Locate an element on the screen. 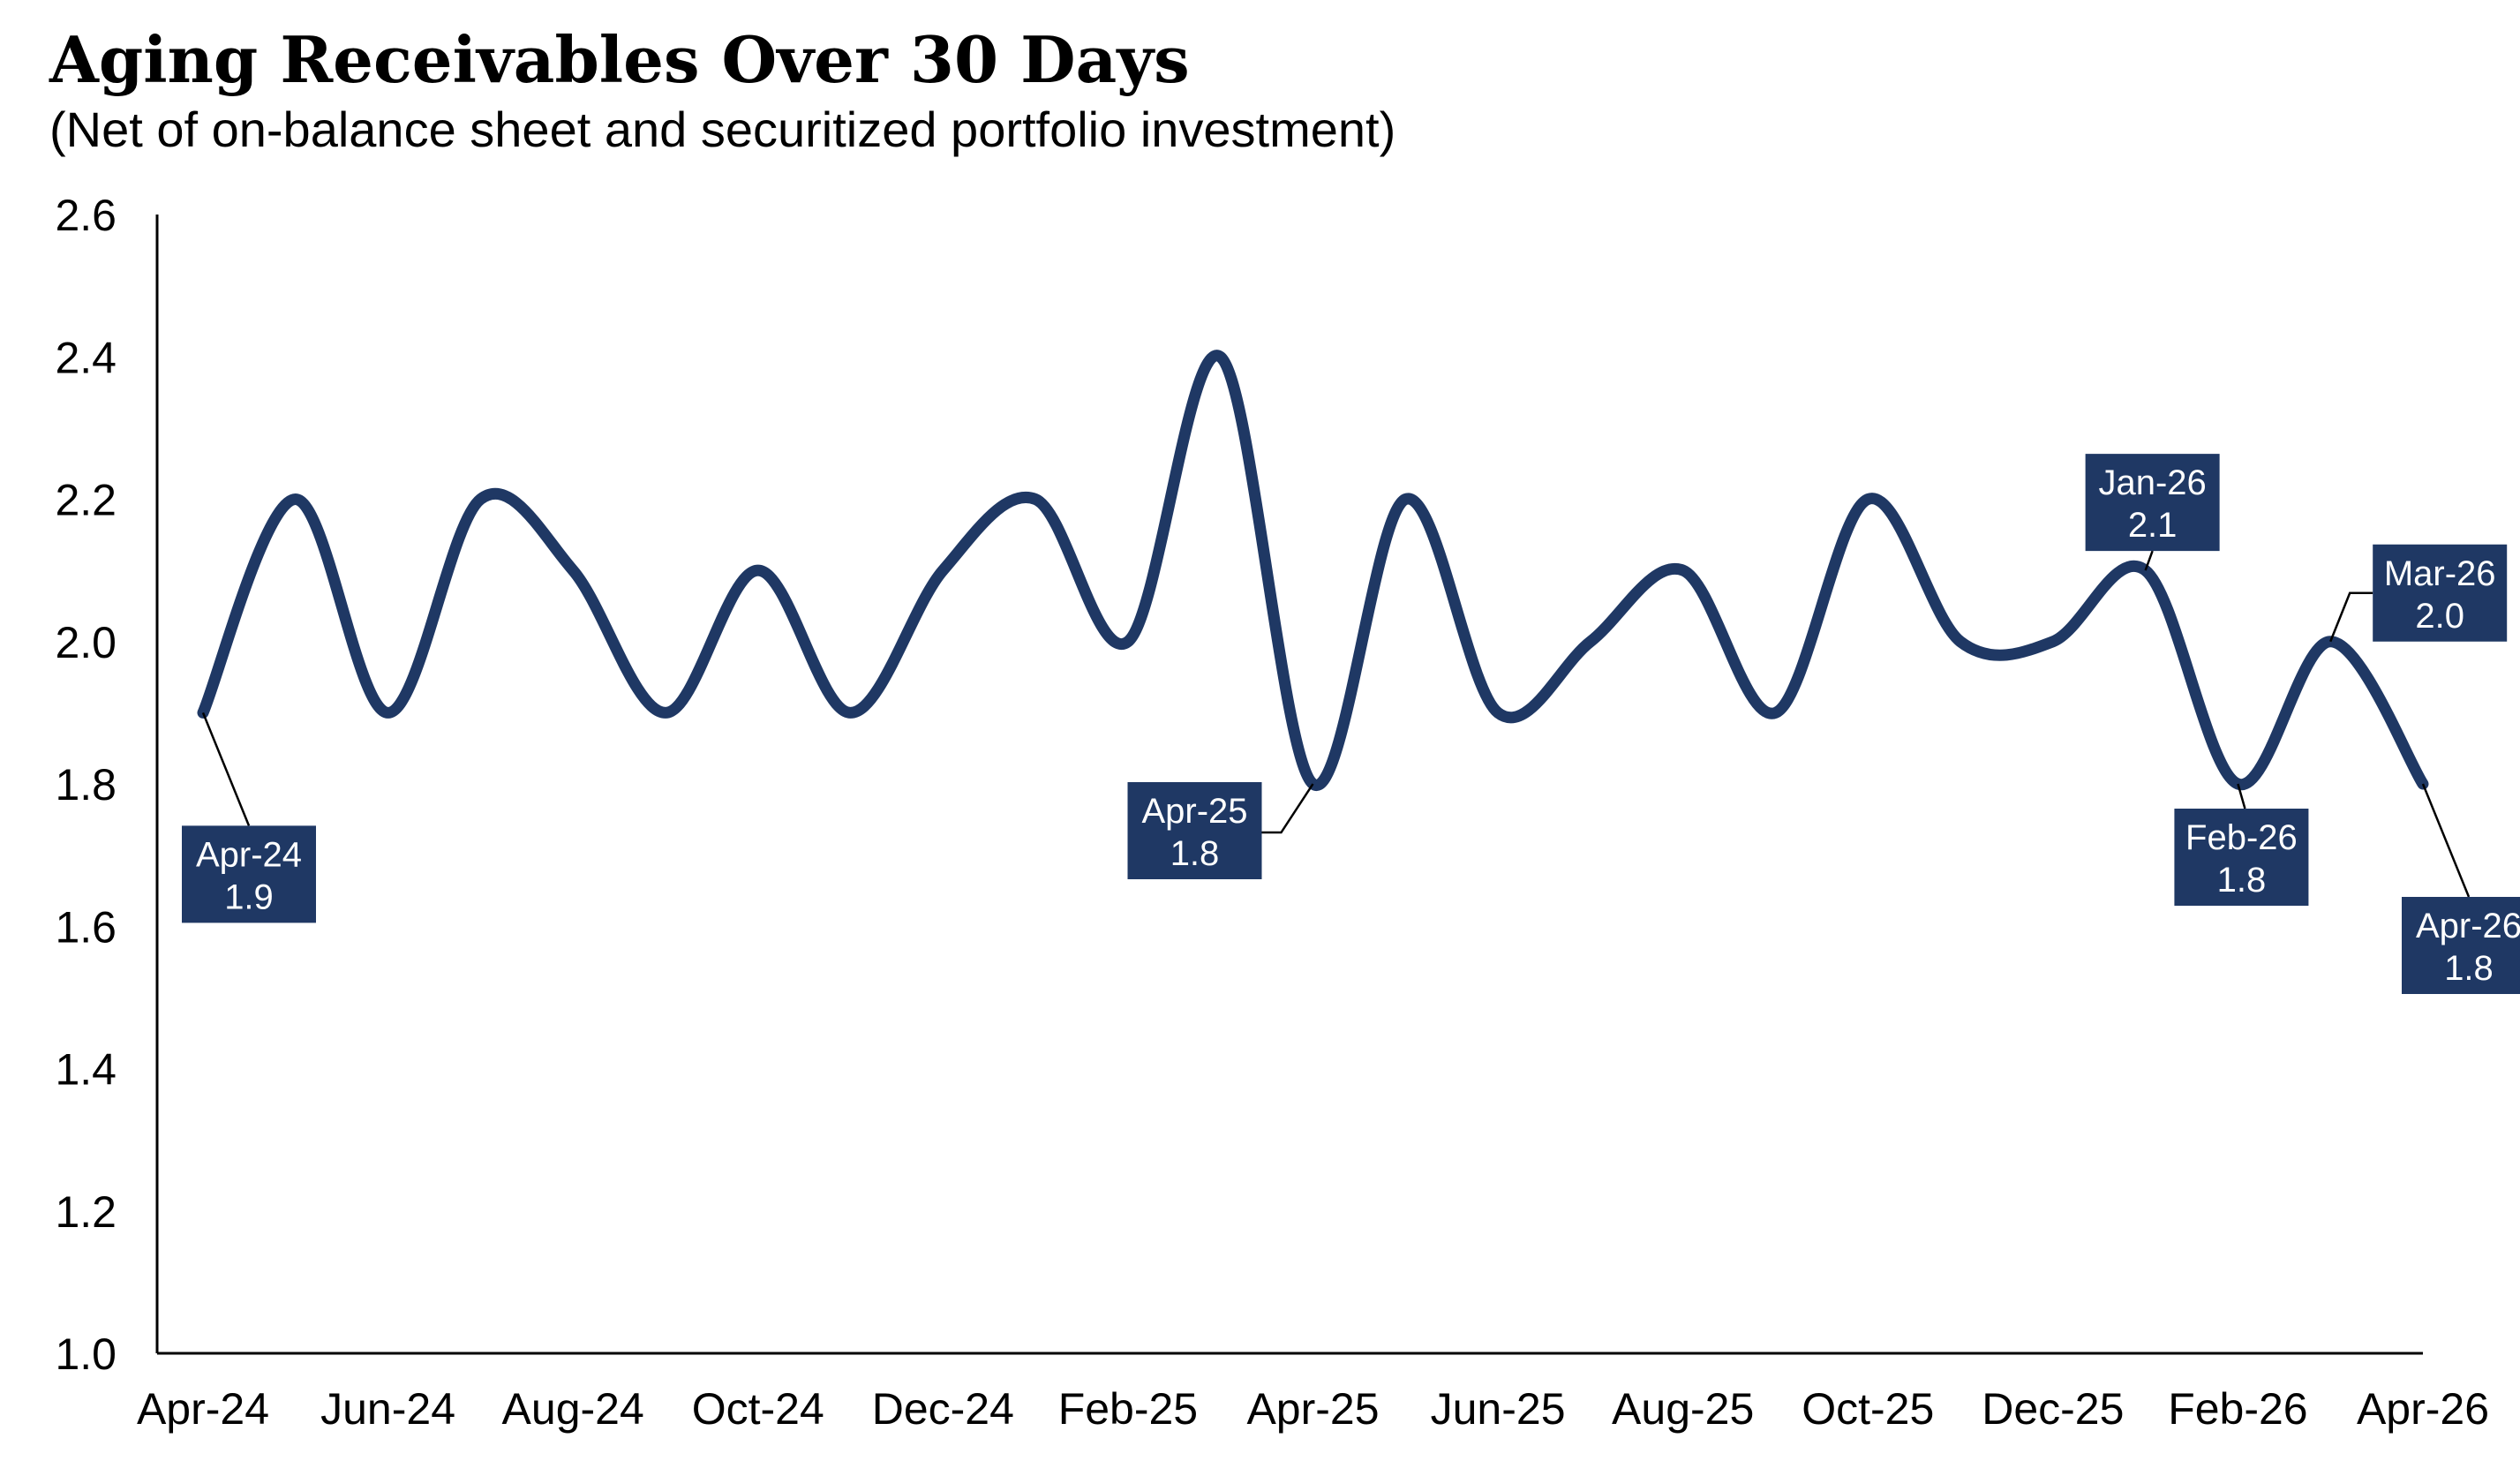  y-tick-label: 1.2 is located at coordinates (86, 1212).